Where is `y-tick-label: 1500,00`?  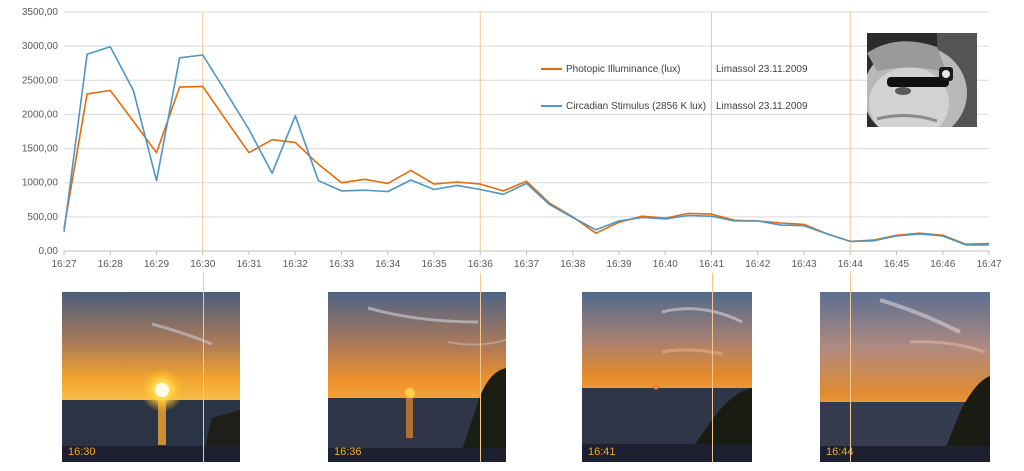
y-tick-label: 1500,00 is located at coordinates (40, 149).